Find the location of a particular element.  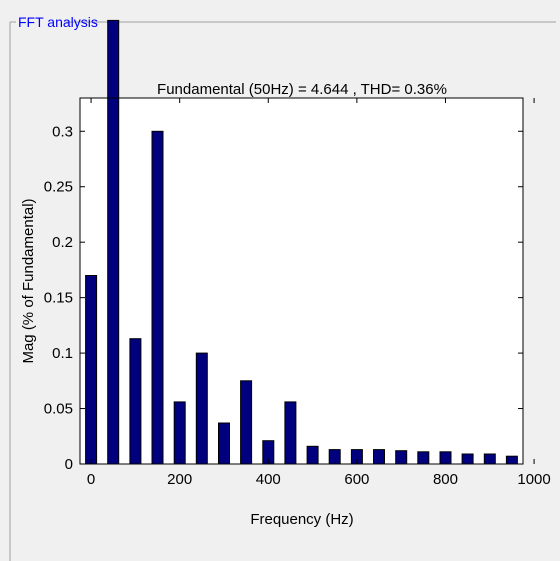

bar-450hz is located at coordinates (290, 433).